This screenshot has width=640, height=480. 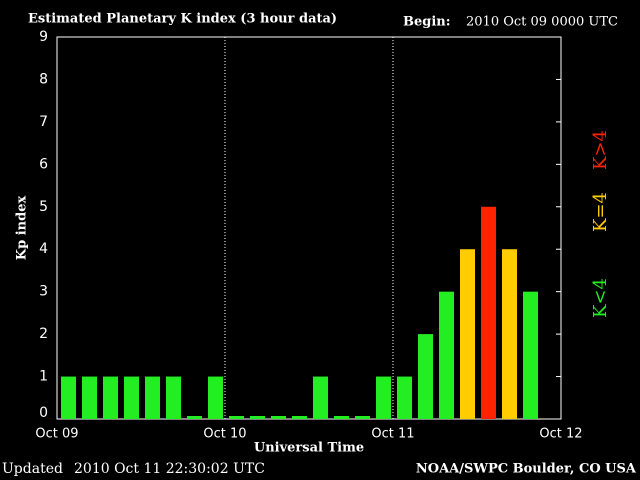 What do you see at coordinates (542, 22) in the screenshot?
I see `begin-time: 2010 Oct 09 0000 UTC` at bounding box center [542, 22].